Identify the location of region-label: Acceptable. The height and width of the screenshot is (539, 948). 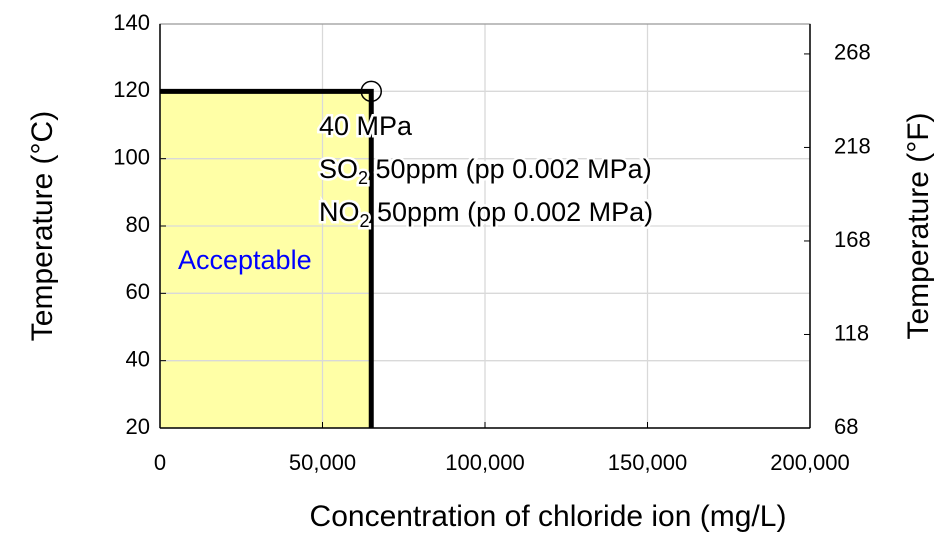
(245, 260).